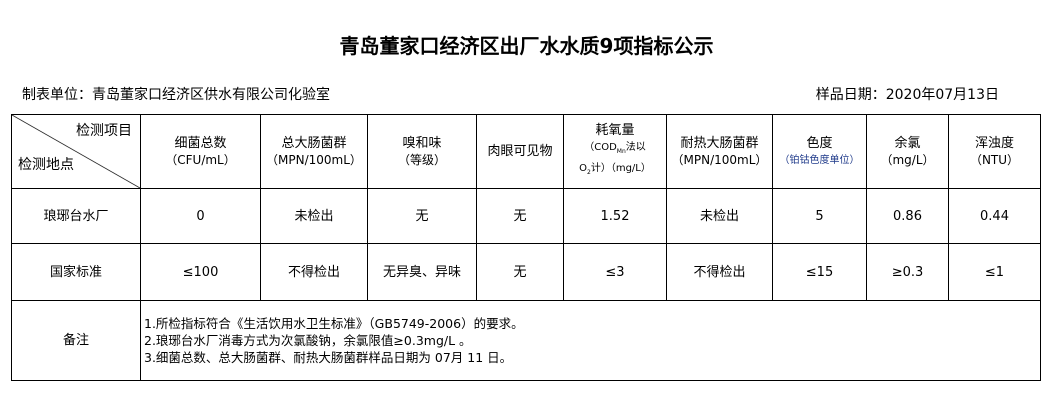 Image resolution: width=1053 pixels, height=400 pixels. What do you see at coordinates (422, 151) in the screenshot?
I see `header-cell: 嗅和味 （等级）` at bounding box center [422, 151].